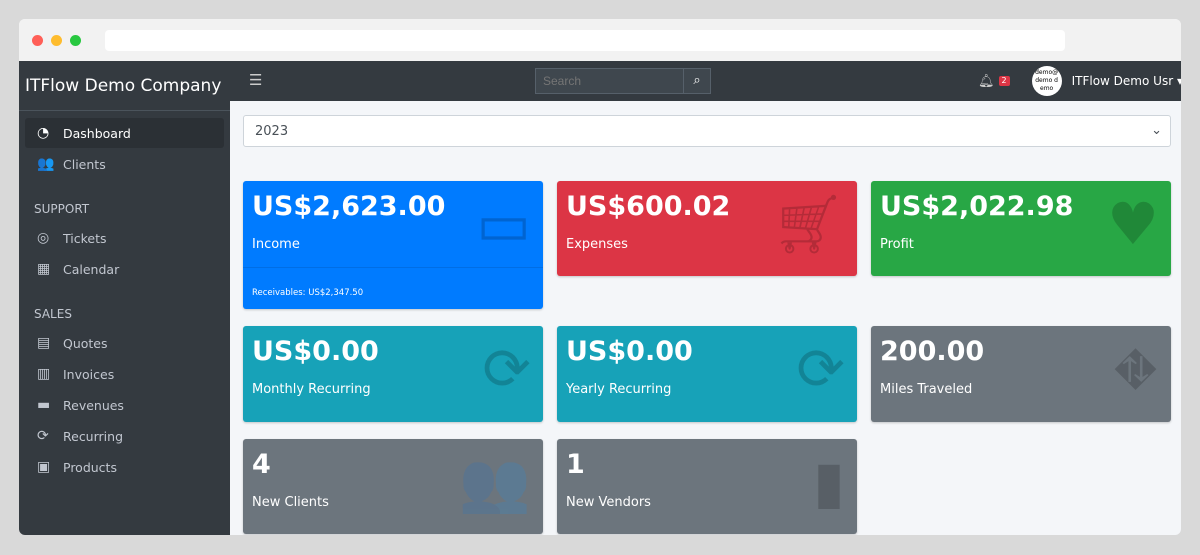 Image resolution: width=1200 pixels, height=555 pixels. What do you see at coordinates (124, 86) in the screenshot?
I see `brand: ITFlow Demo Company` at bounding box center [124, 86].